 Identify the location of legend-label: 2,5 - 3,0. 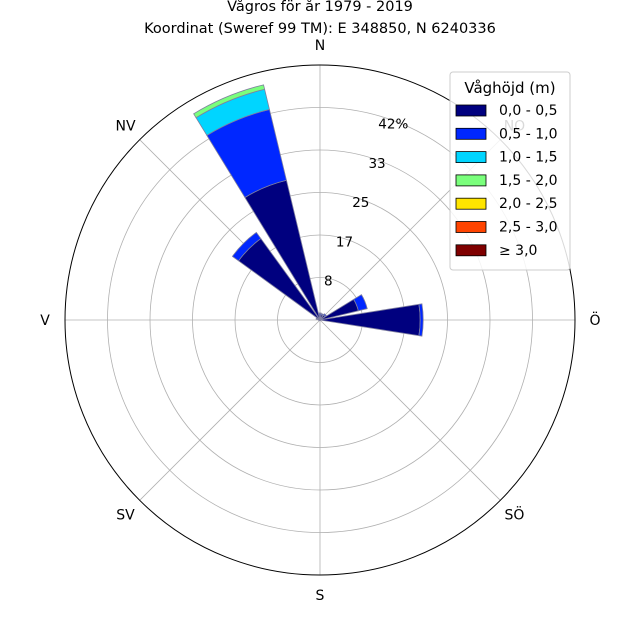
(528, 228).